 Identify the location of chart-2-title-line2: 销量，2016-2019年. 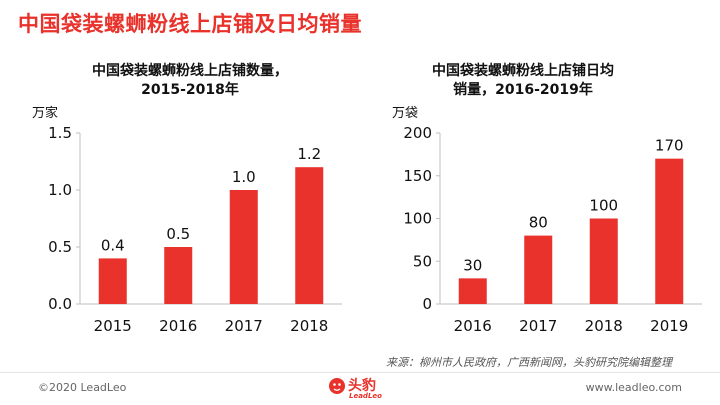
(523, 90).